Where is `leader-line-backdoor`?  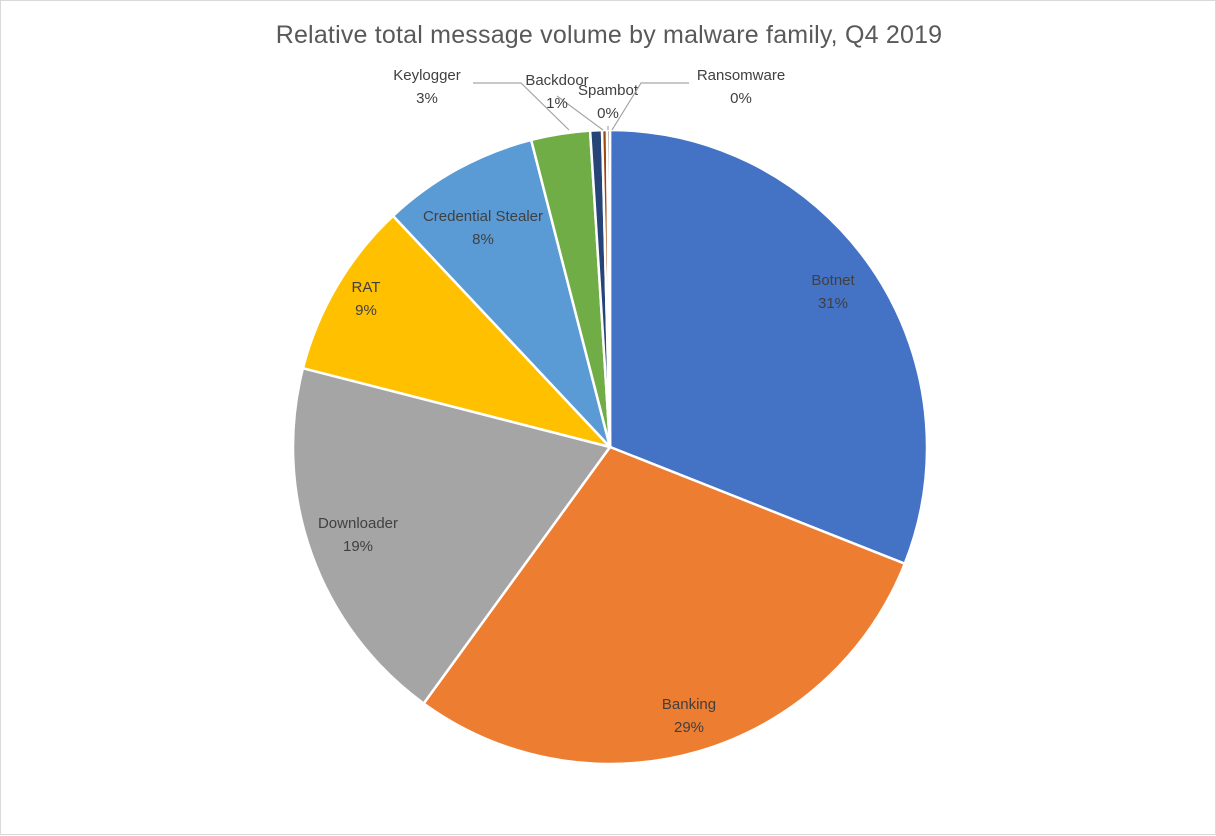 leader-line-backdoor is located at coordinates (580, 113).